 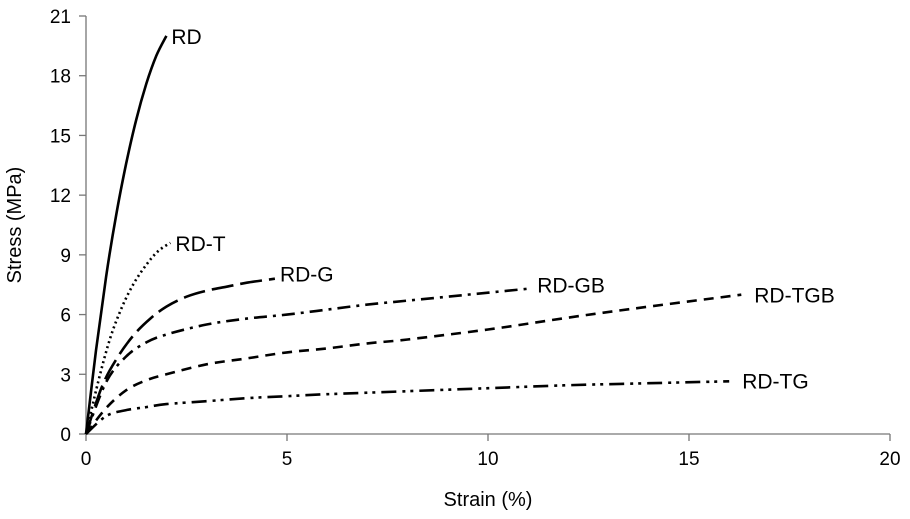 What do you see at coordinates (65, 375) in the screenshot?
I see `y-tick-label: 3` at bounding box center [65, 375].